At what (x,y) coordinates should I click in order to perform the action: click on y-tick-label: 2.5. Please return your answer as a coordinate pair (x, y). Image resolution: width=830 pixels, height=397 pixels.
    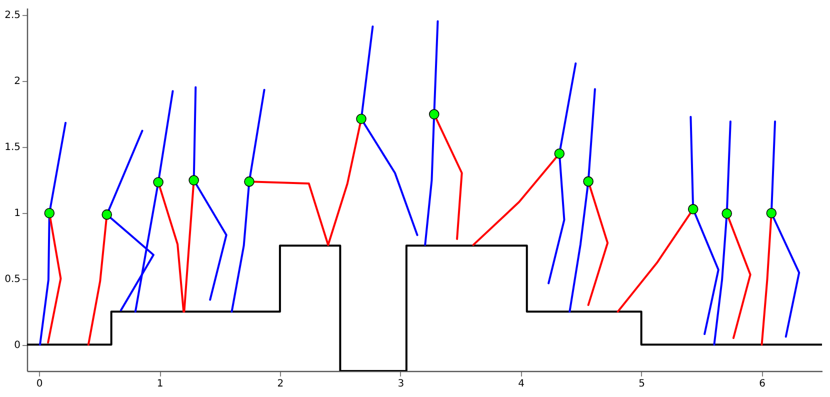
    Looking at the image, I should click on (12, 16).